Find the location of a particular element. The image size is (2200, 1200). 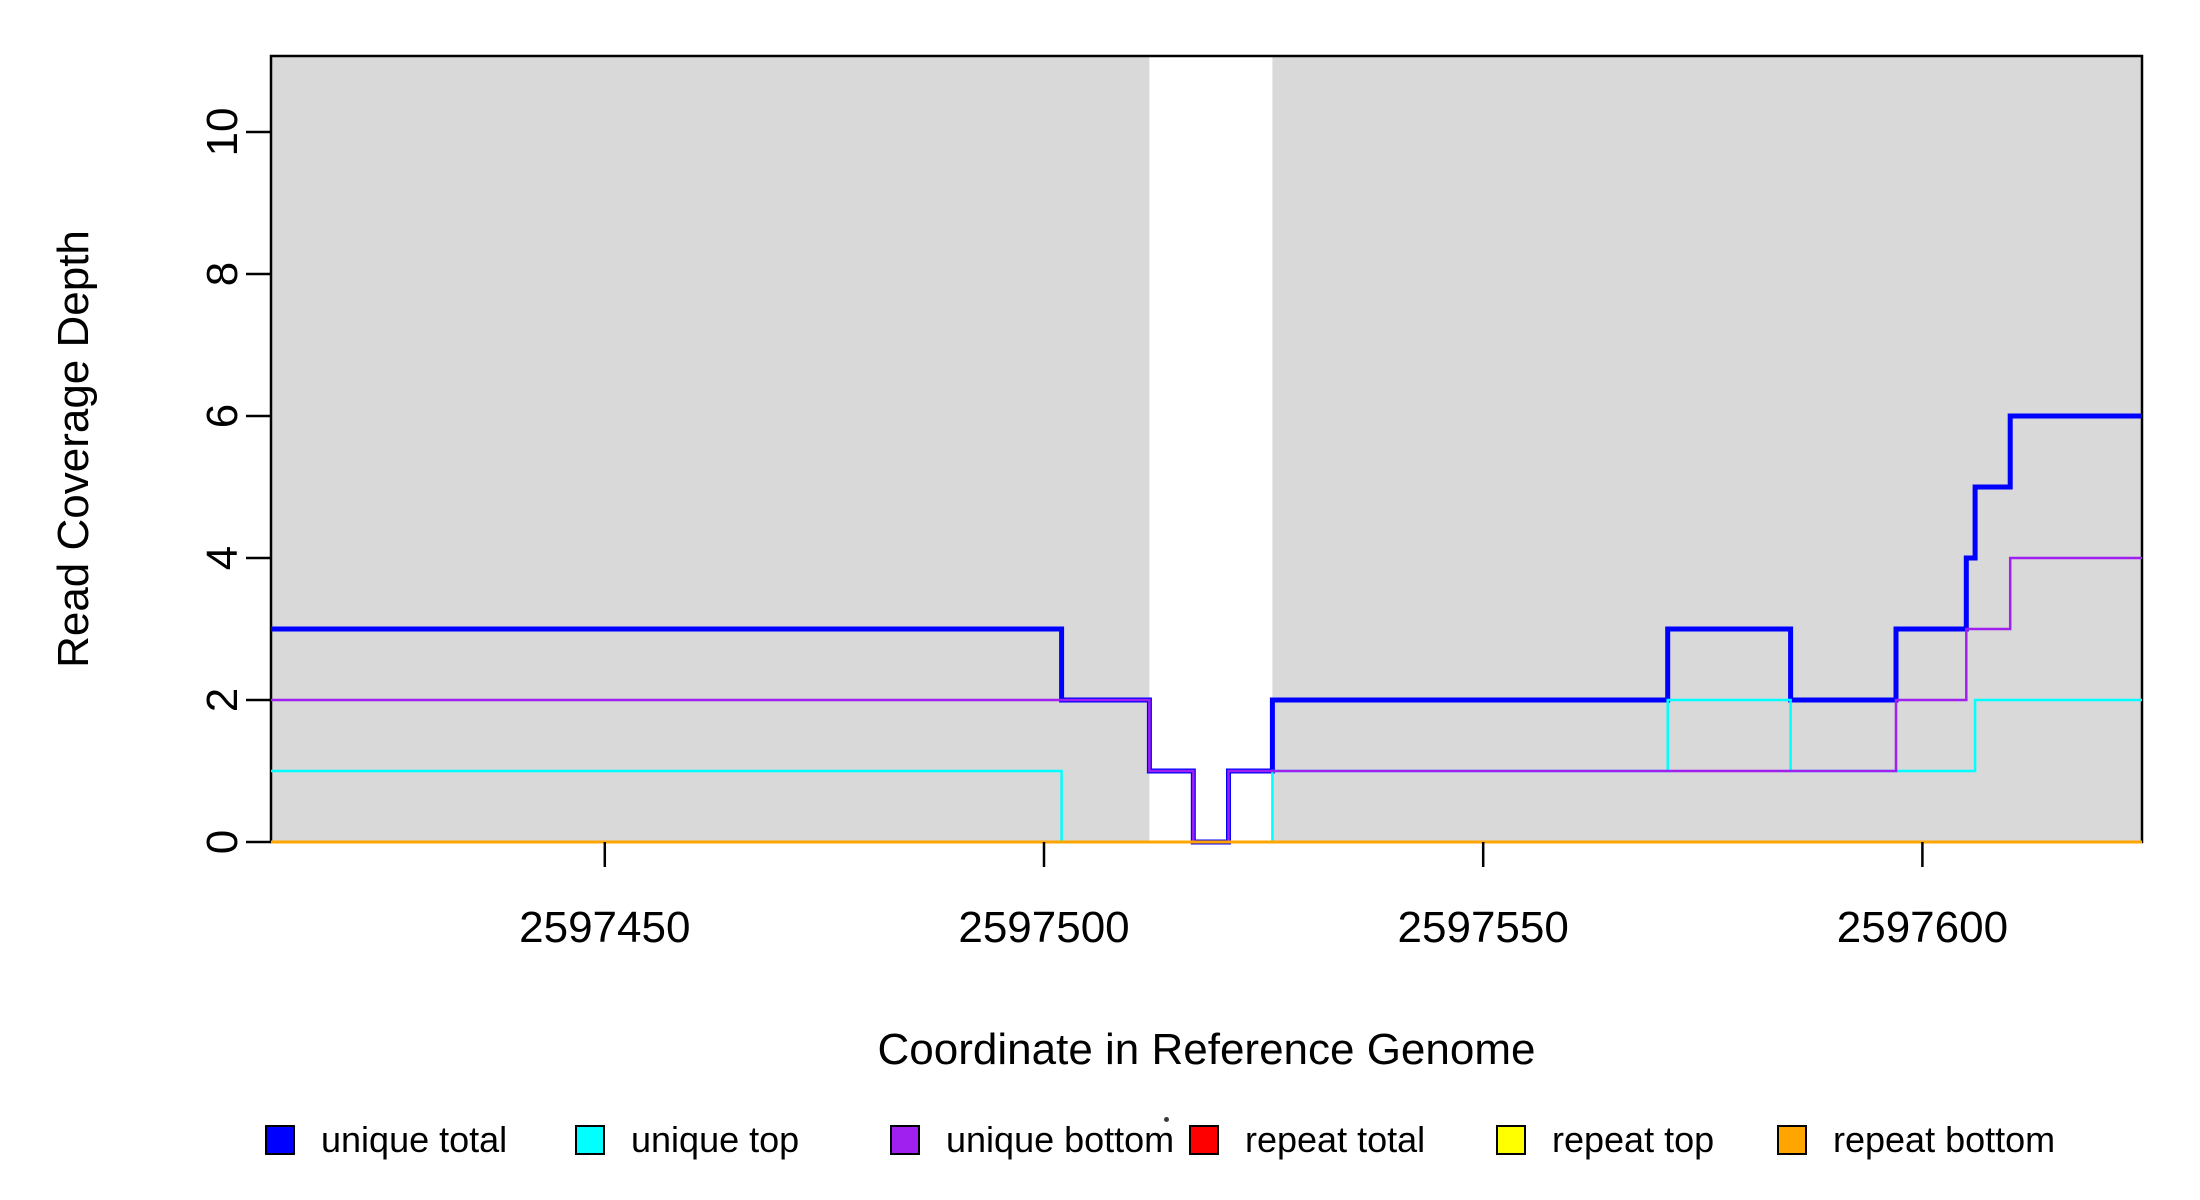

x-axis-title: Coordinate in Reference Genome is located at coordinates (1206, 1049).